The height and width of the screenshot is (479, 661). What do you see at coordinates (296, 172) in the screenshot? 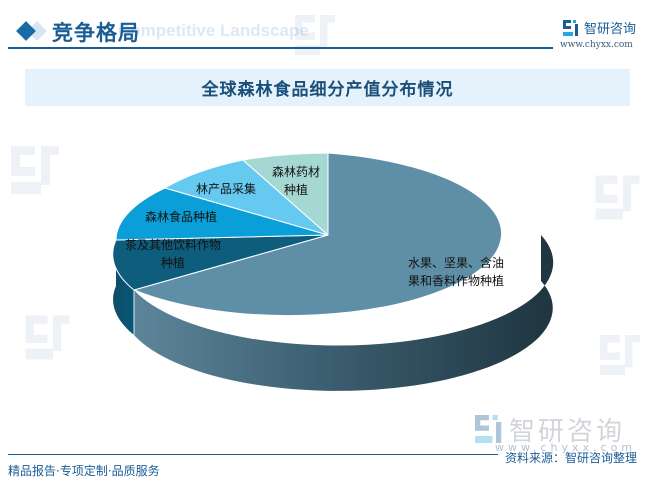
I see `label-line: 森林药材` at bounding box center [296, 172].